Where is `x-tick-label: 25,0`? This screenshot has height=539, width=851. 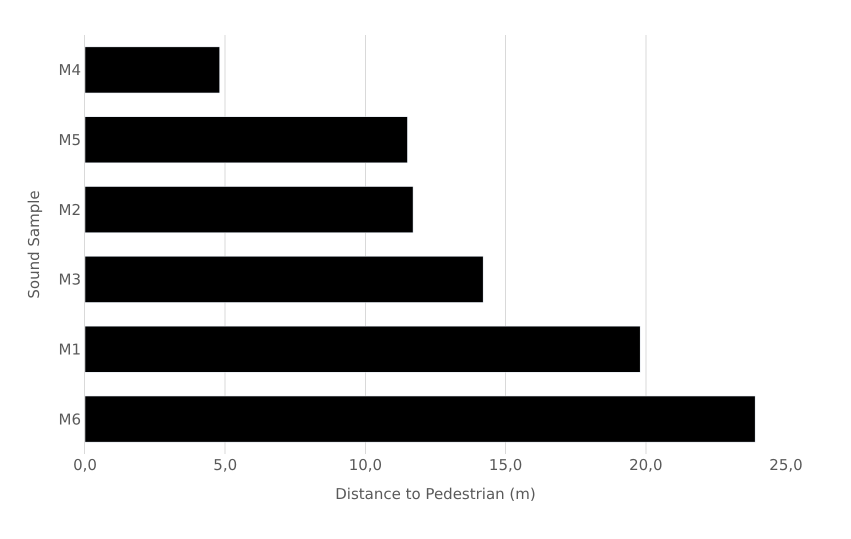
x-tick-label: 25,0 is located at coordinates (786, 465).